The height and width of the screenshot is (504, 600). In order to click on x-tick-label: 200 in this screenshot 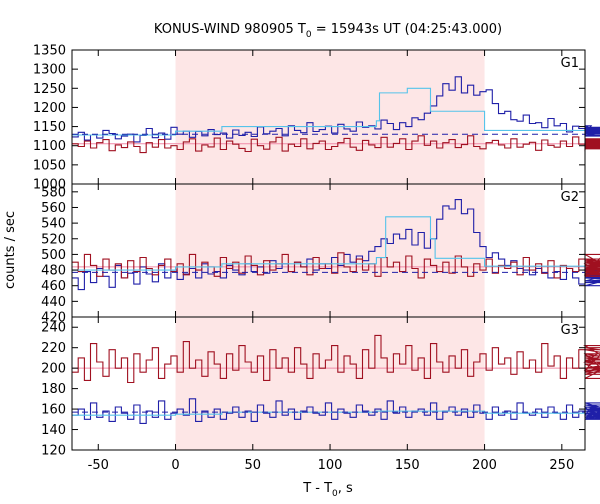, I will do `click(484, 465)`.